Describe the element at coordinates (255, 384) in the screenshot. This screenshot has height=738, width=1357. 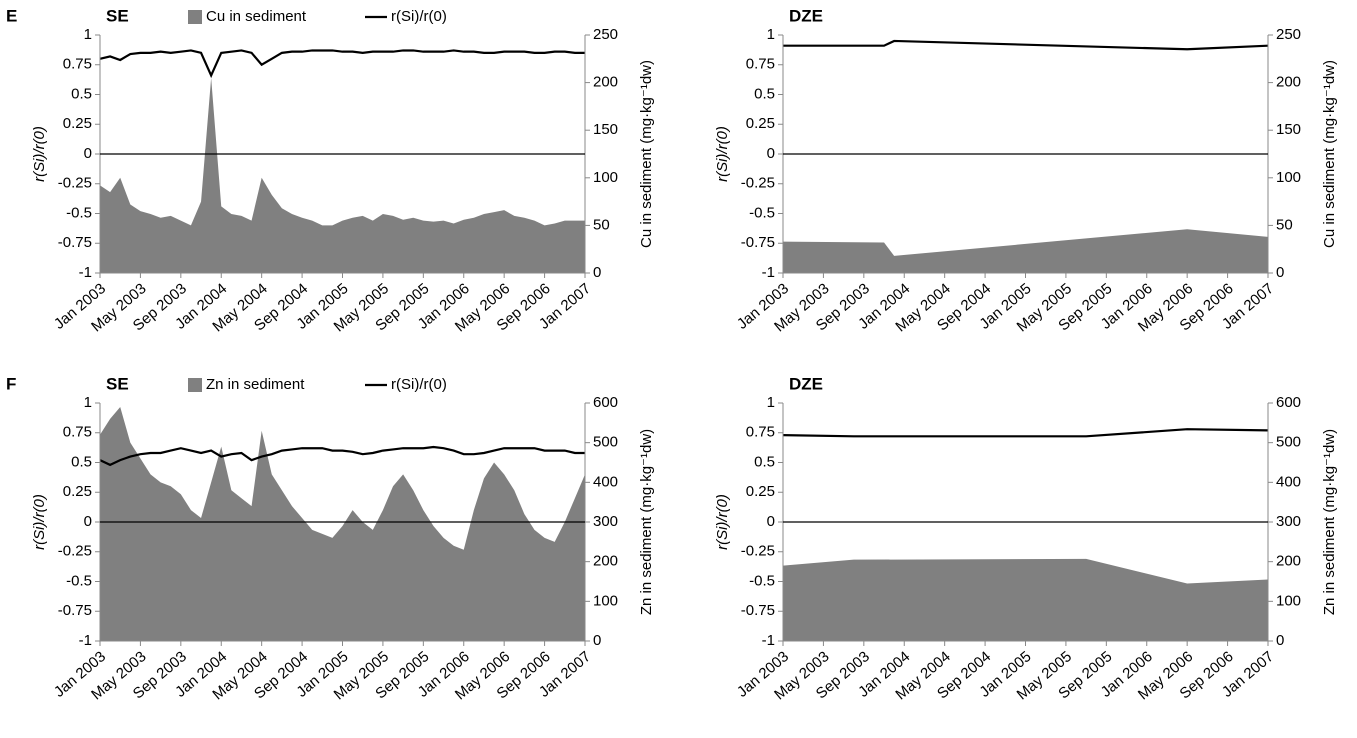
I see `legend-label: Zn in sediment` at that location.